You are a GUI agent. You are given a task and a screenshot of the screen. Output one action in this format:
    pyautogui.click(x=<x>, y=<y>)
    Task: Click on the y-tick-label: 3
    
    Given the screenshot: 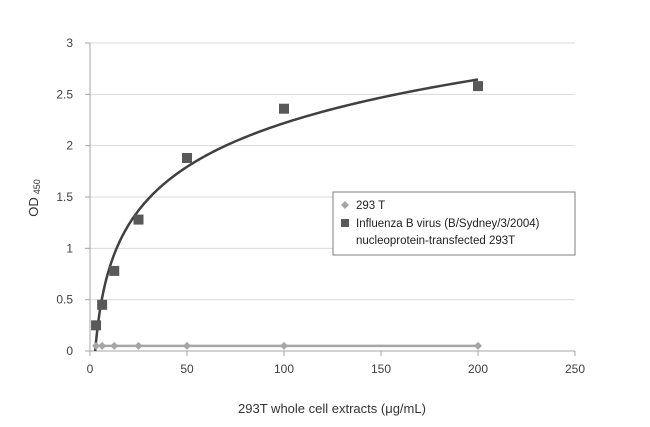 What is the action you would take?
    pyautogui.click(x=69, y=43)
    